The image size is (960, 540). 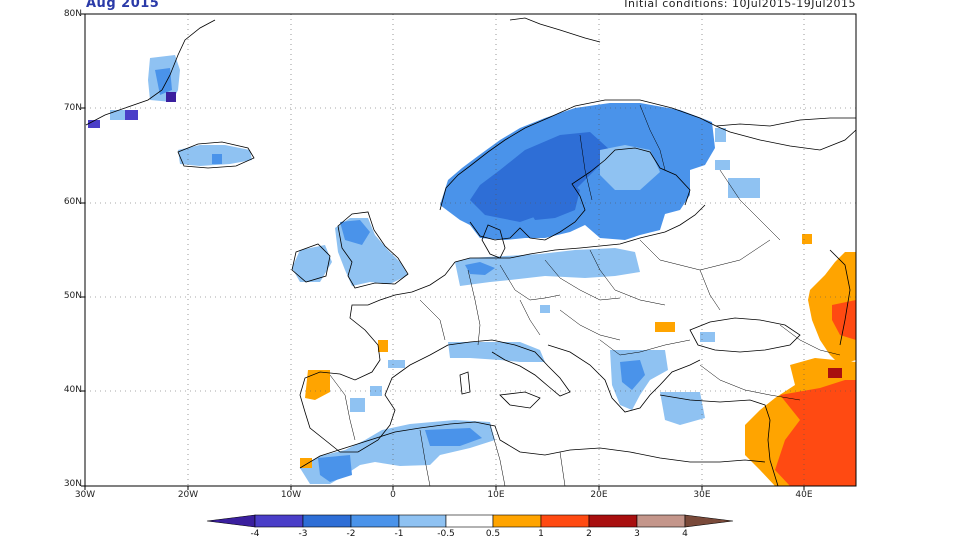 What do you see at coordinates (291, 495) in the screenshot?
I see `lon-label: 10W` at bounding box center [291, 495].